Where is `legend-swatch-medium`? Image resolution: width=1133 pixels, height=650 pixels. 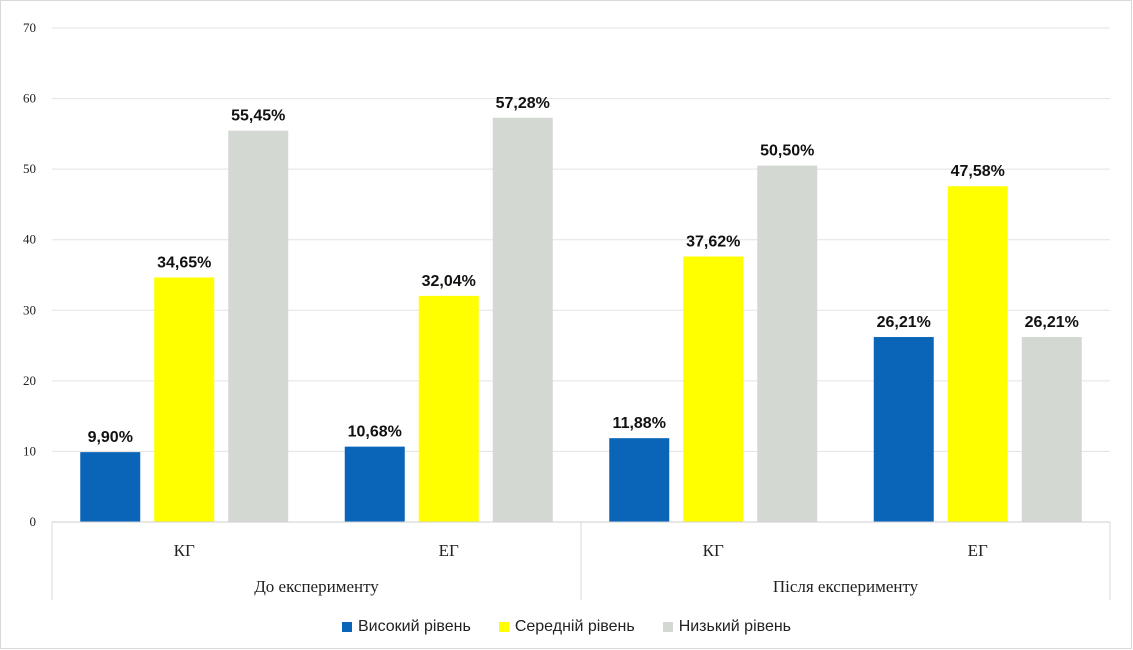
legend-swatch-medium is located at coordinates (503, 627).